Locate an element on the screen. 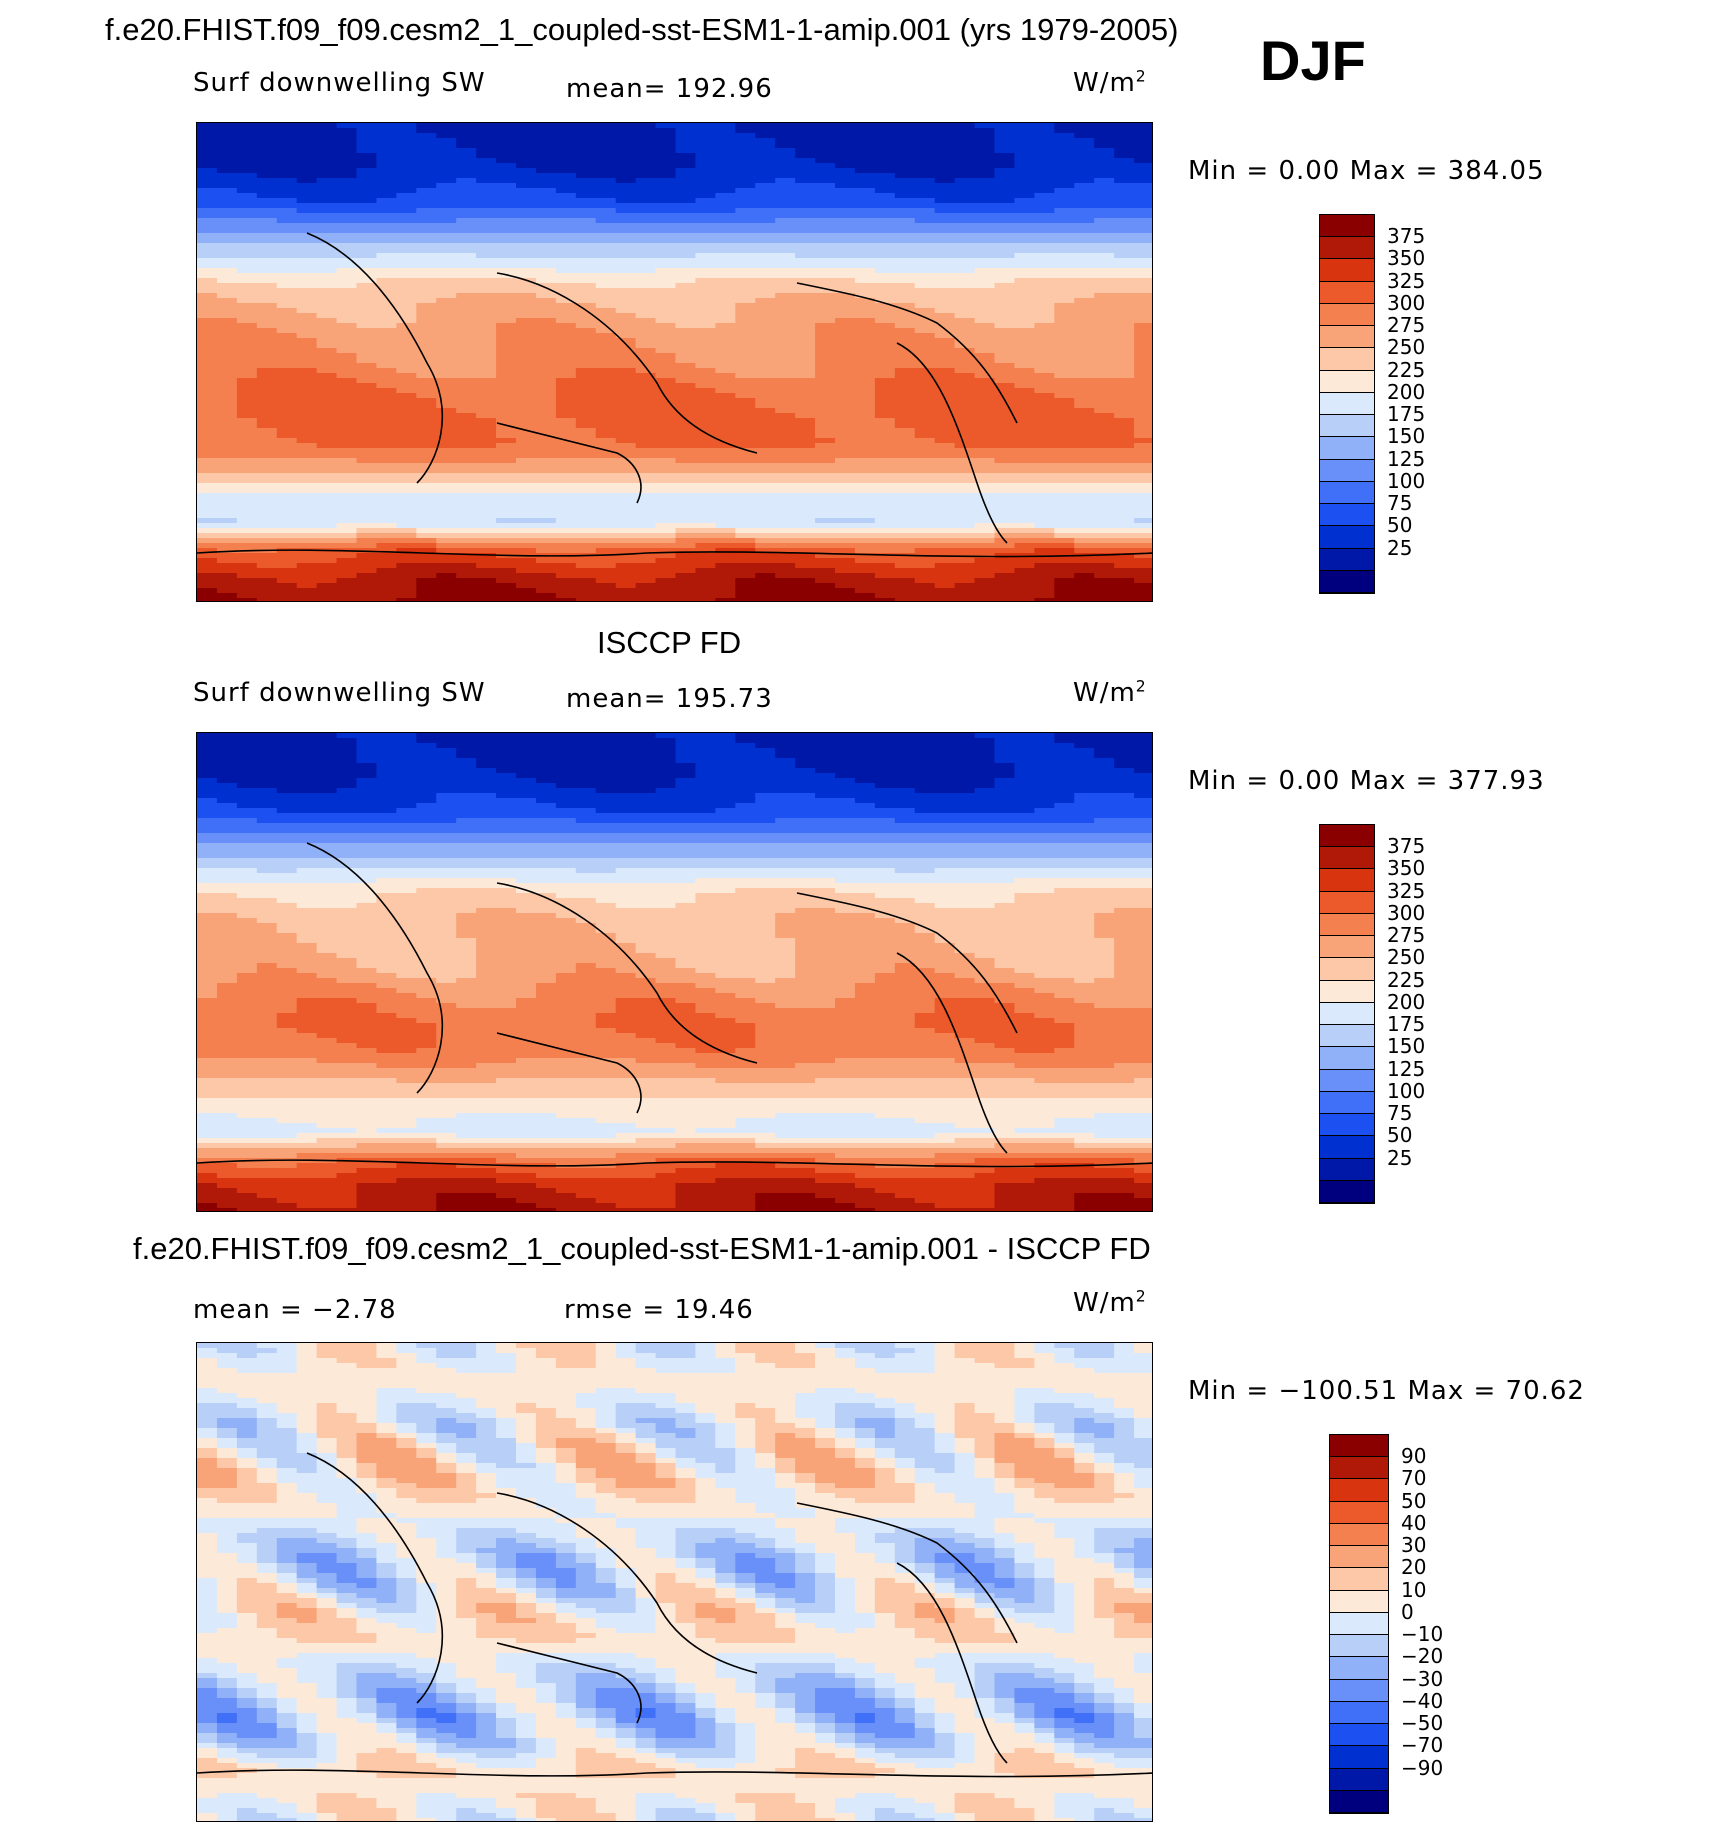 This screenshot has width=1710, height=1840. colorbar-box is located at coordinates (1347, 359).